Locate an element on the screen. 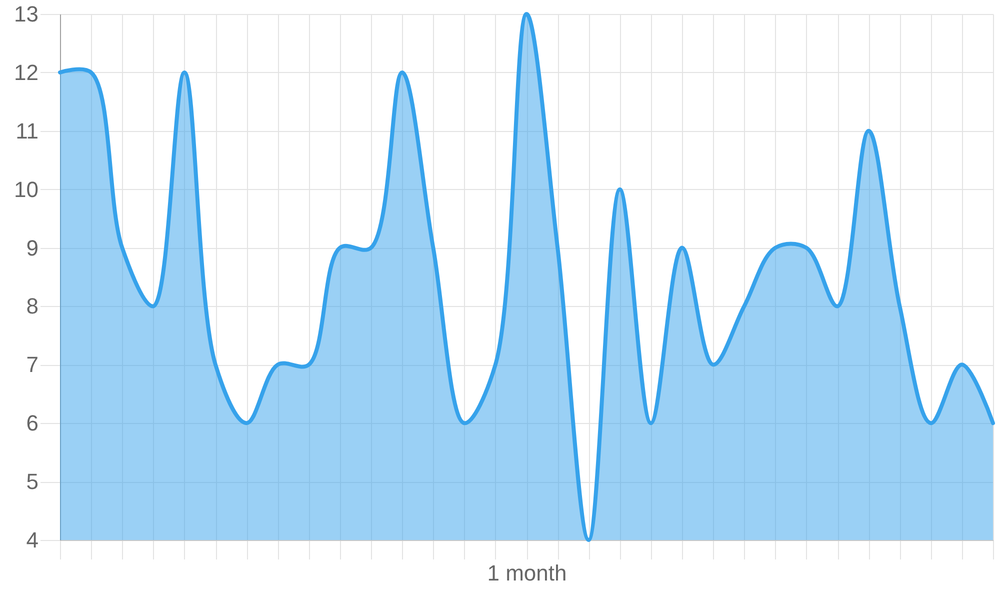 The image size is (1000, 600). y-tick-label: 6 is located at coordinates (32, 423).